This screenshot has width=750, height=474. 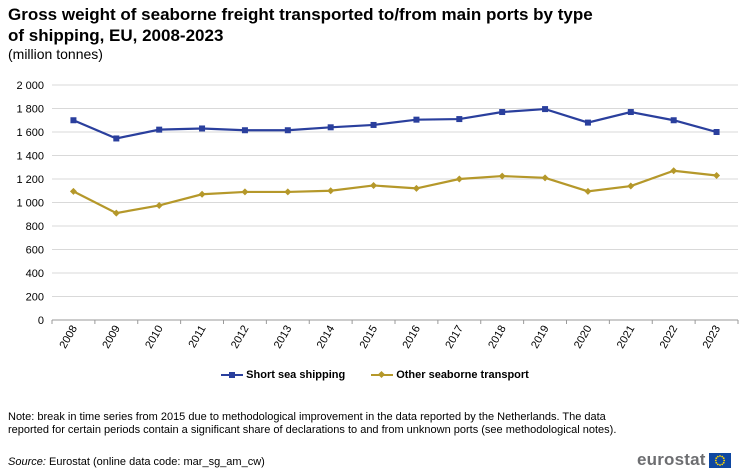 I want to click on y-tick-label: 600, so click(x=35, y=251).